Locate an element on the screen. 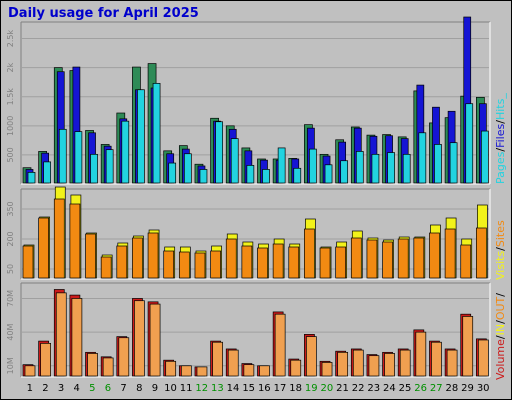 This screenshot has height=400, width=512. x-tick-label: 2 is located at coordinates (45, 388).